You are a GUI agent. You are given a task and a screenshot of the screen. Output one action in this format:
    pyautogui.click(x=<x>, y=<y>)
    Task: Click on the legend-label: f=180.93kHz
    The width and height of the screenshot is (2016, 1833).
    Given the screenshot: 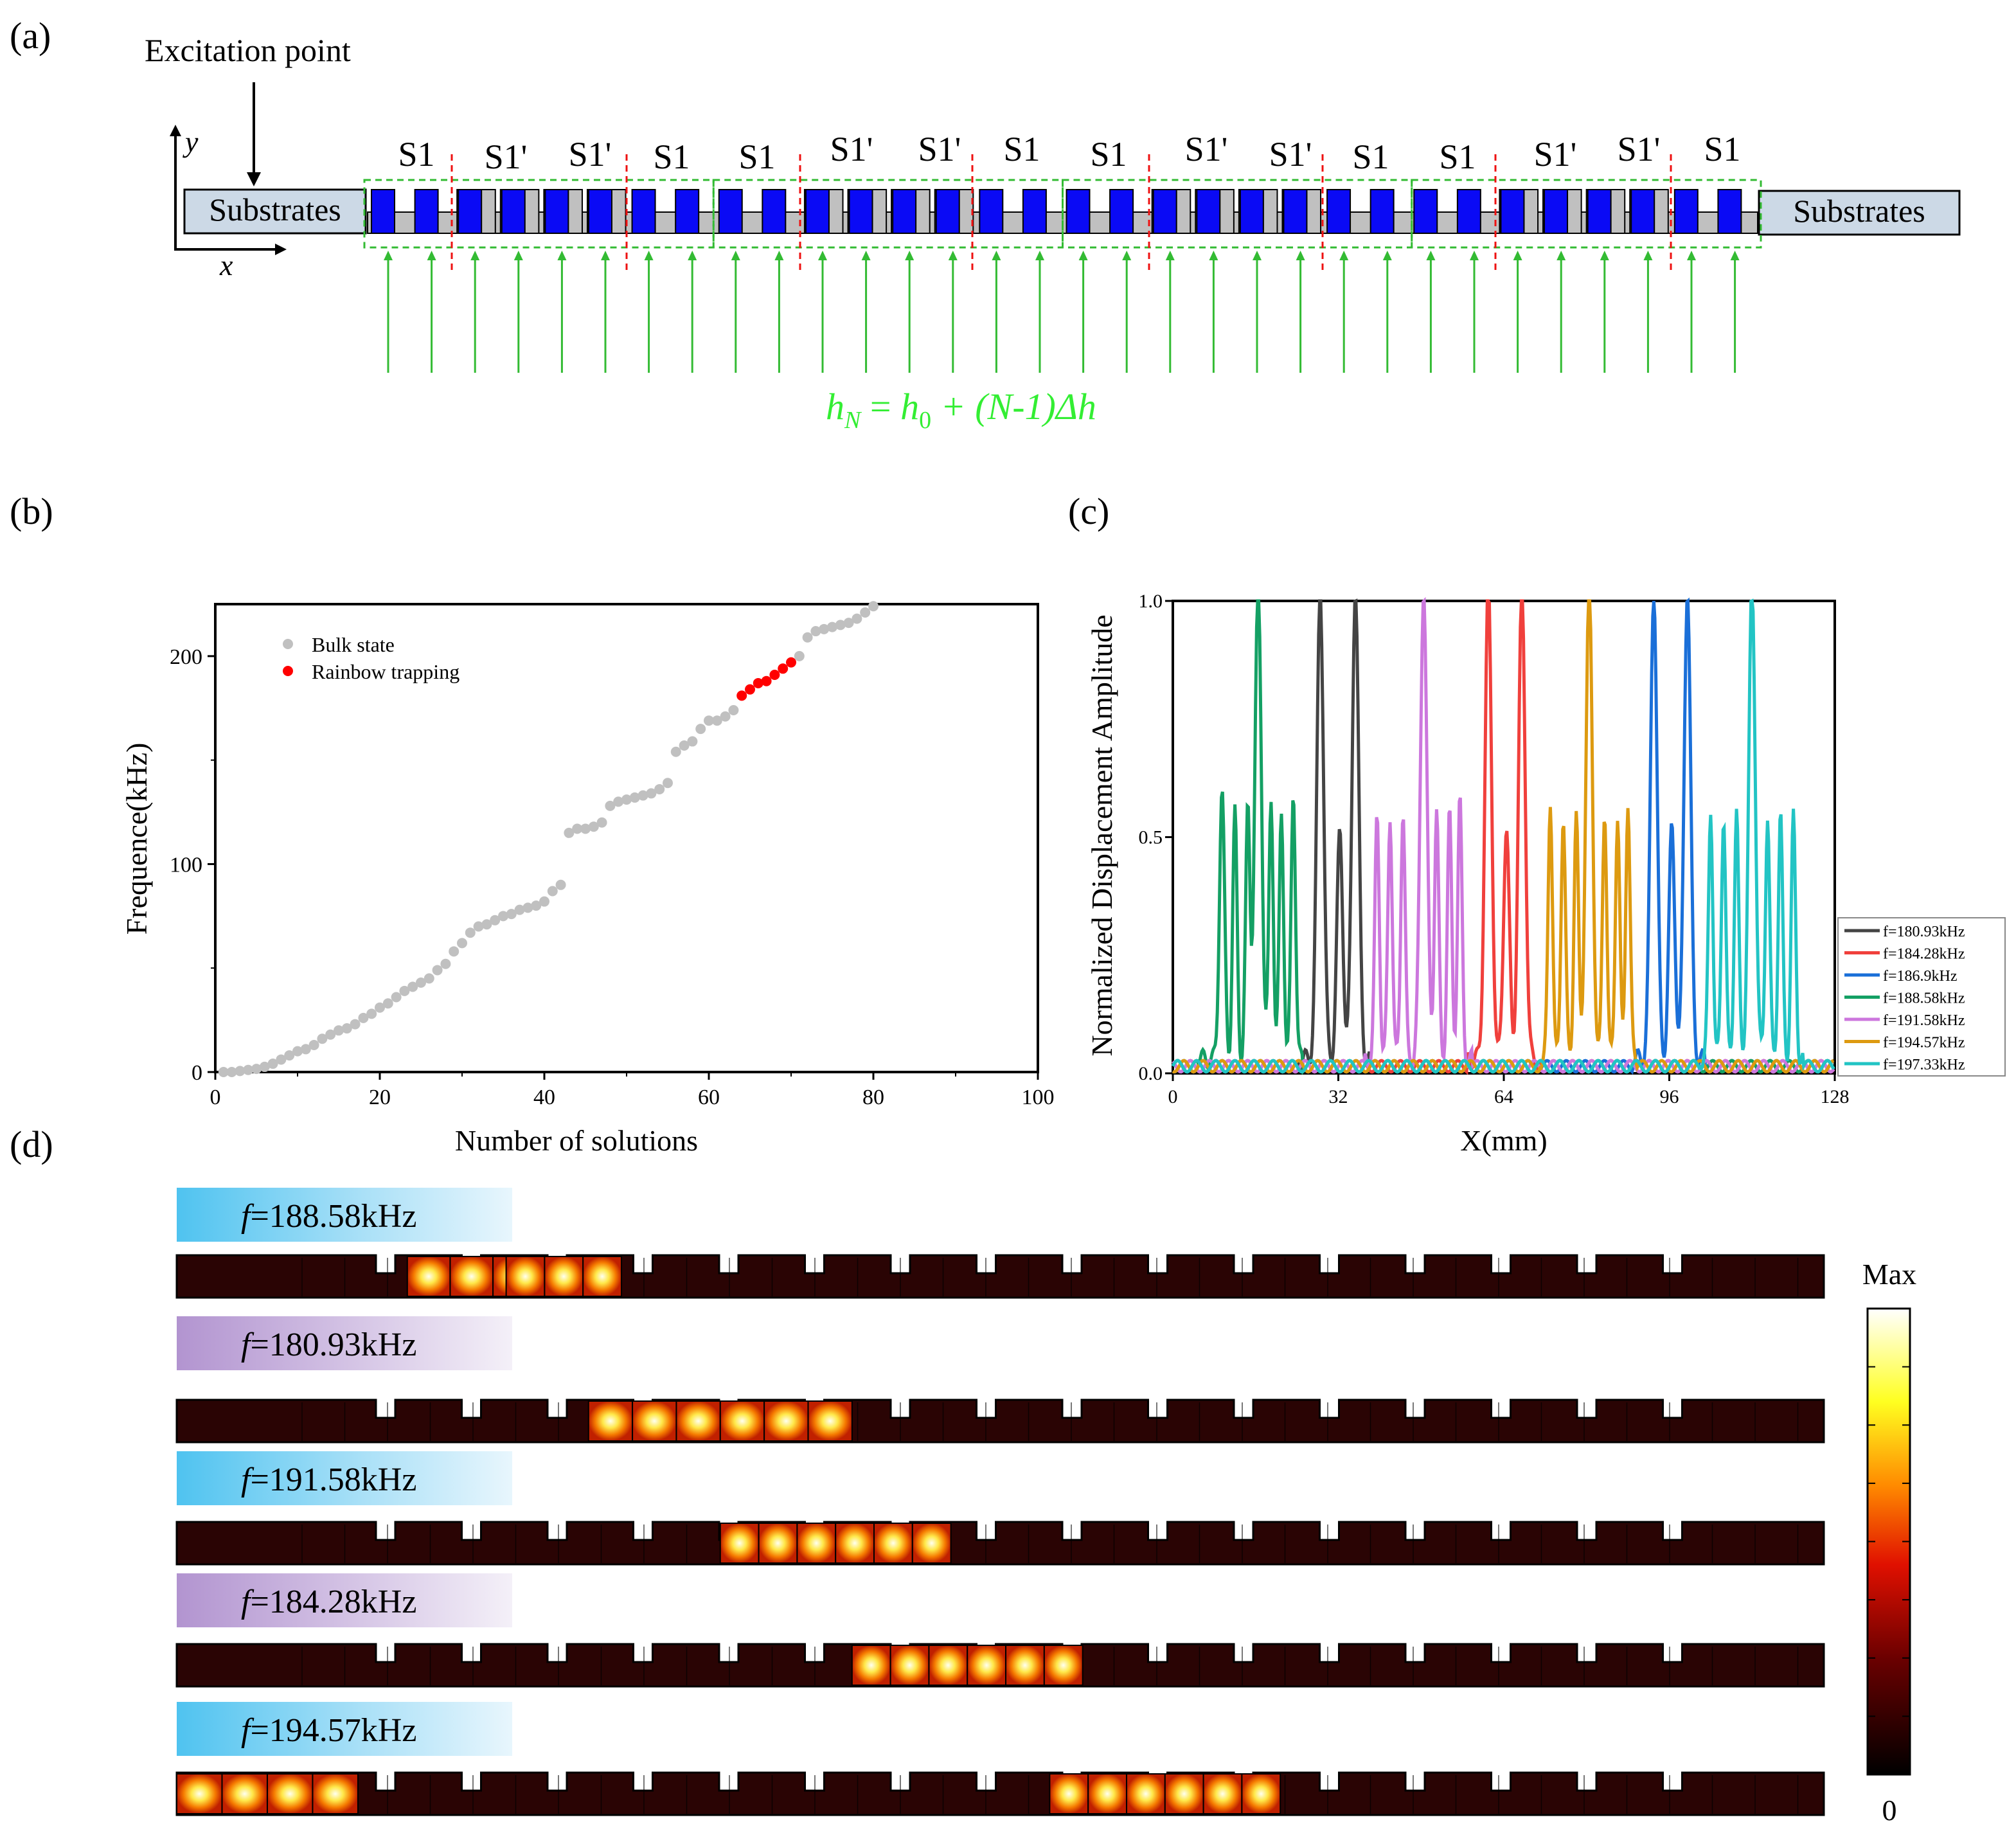 What is the action you would take?
    pyautogui.click(x=1924, y=932)
    